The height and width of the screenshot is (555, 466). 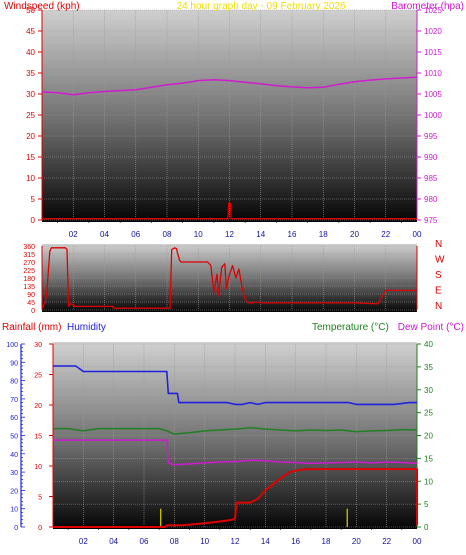 I want to click on y-tick-label-baro: 1015, so click(x=433, y=52).